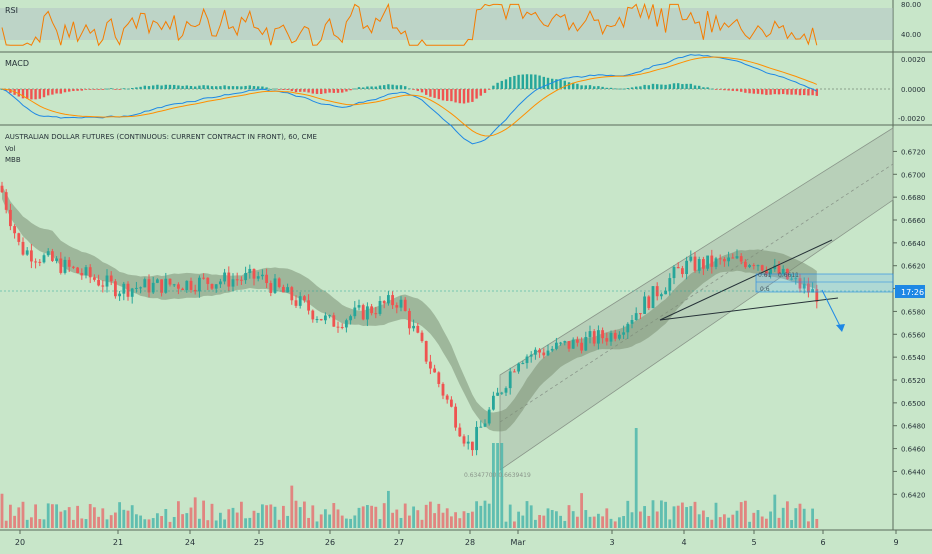 The image size is (932, 554). What do you see at coordinates (913, 152) in the screenshot?
I see `price-tick-label: 0.6720` at bounding box center [913, 152].